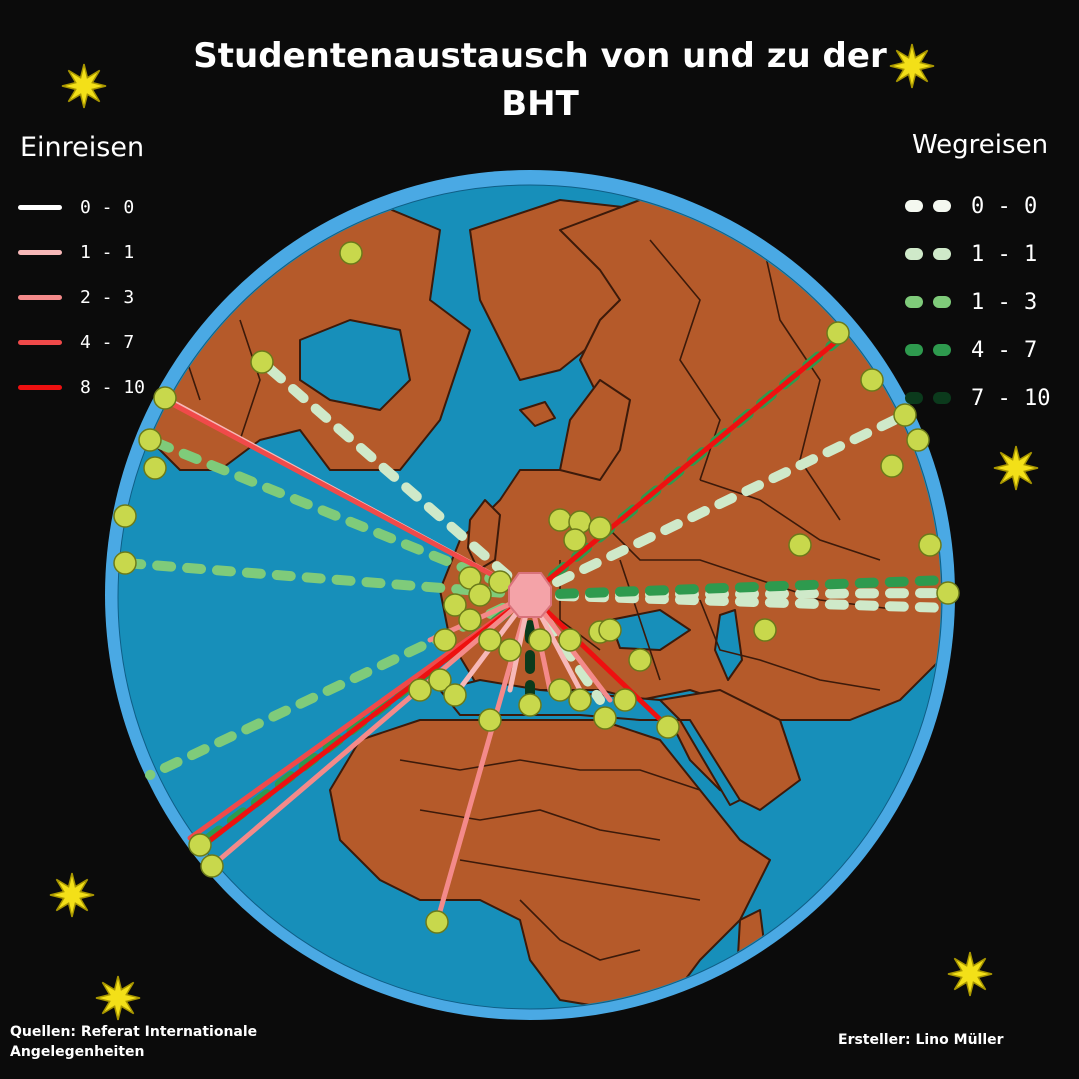  I want to click on legend-outgoing-item: 7 - 10, so click(977, 398).